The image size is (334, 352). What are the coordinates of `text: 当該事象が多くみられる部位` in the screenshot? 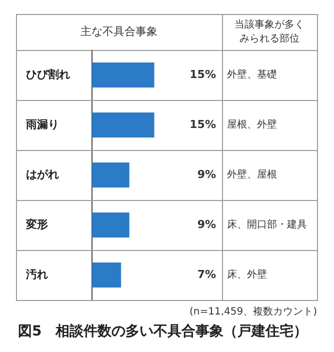 It's located at (269, 31).